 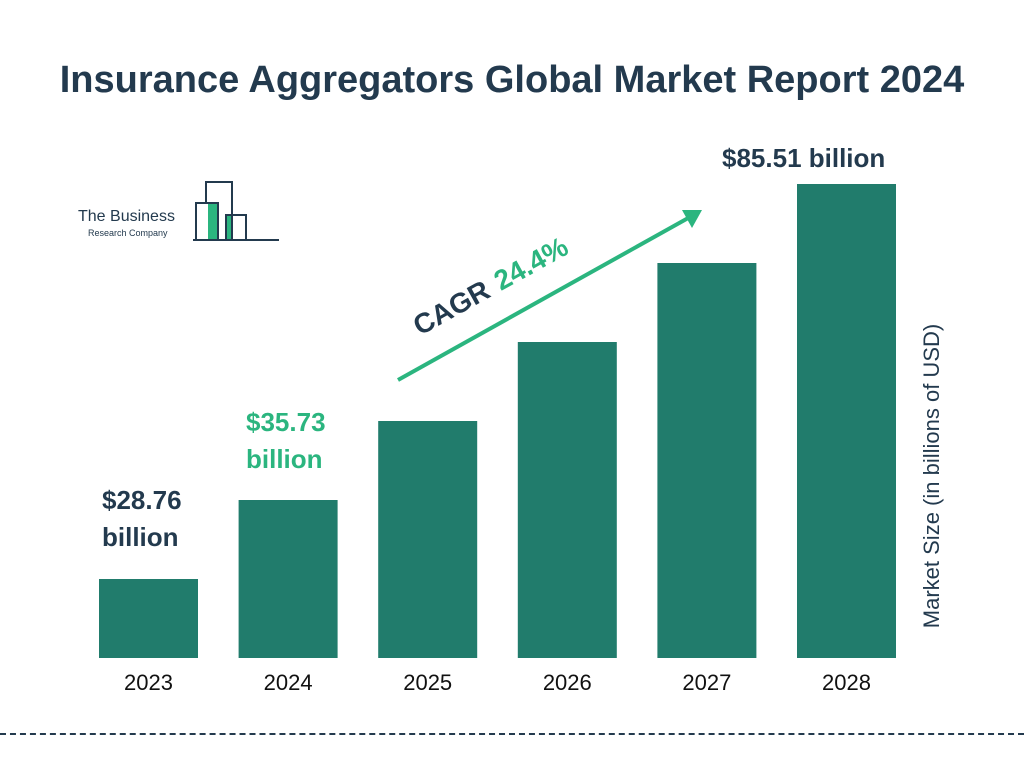 What do you see at coordinates (706, 682) in the screenshot?
I see `x-tick-label: 2027` at bounding box center [706, 682].